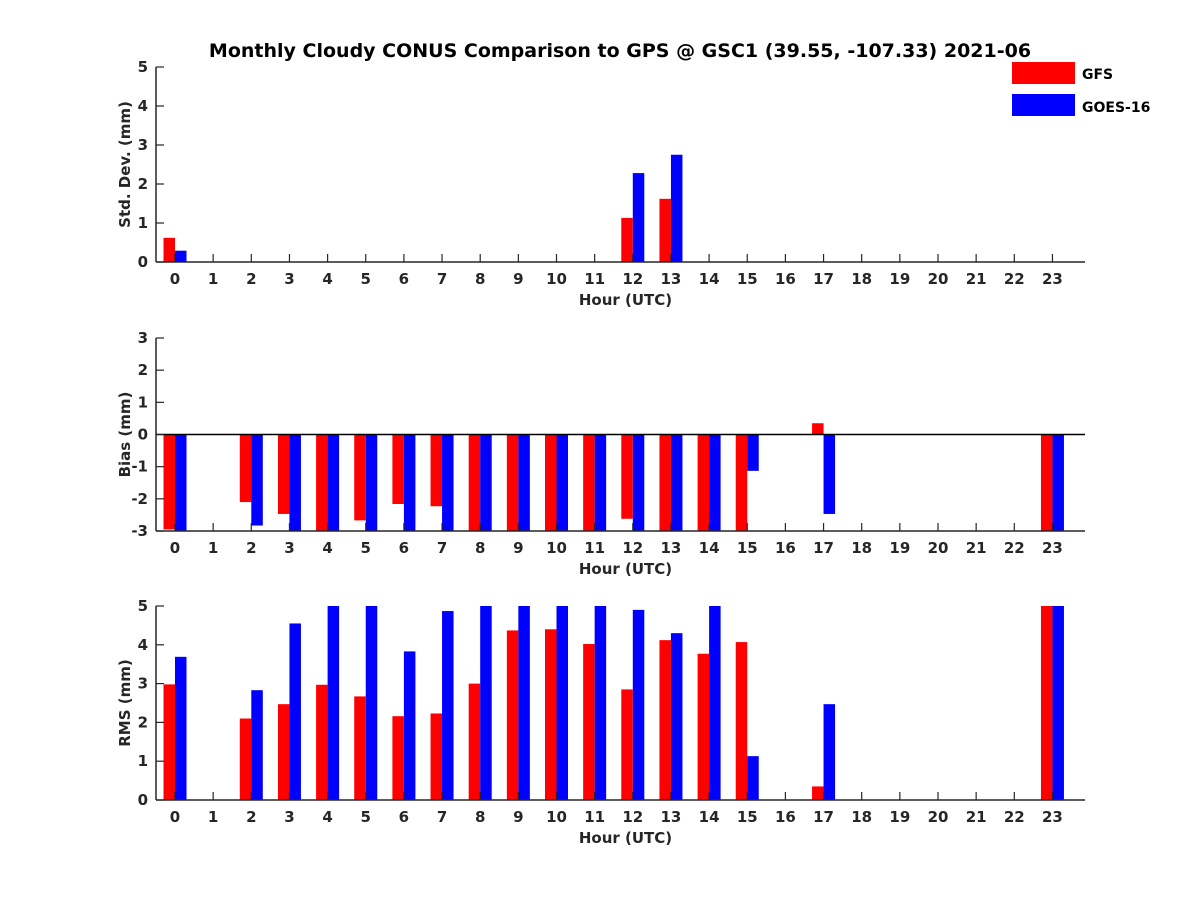  I want to click on rms-x-tick-label: 18, so click(861, 817).